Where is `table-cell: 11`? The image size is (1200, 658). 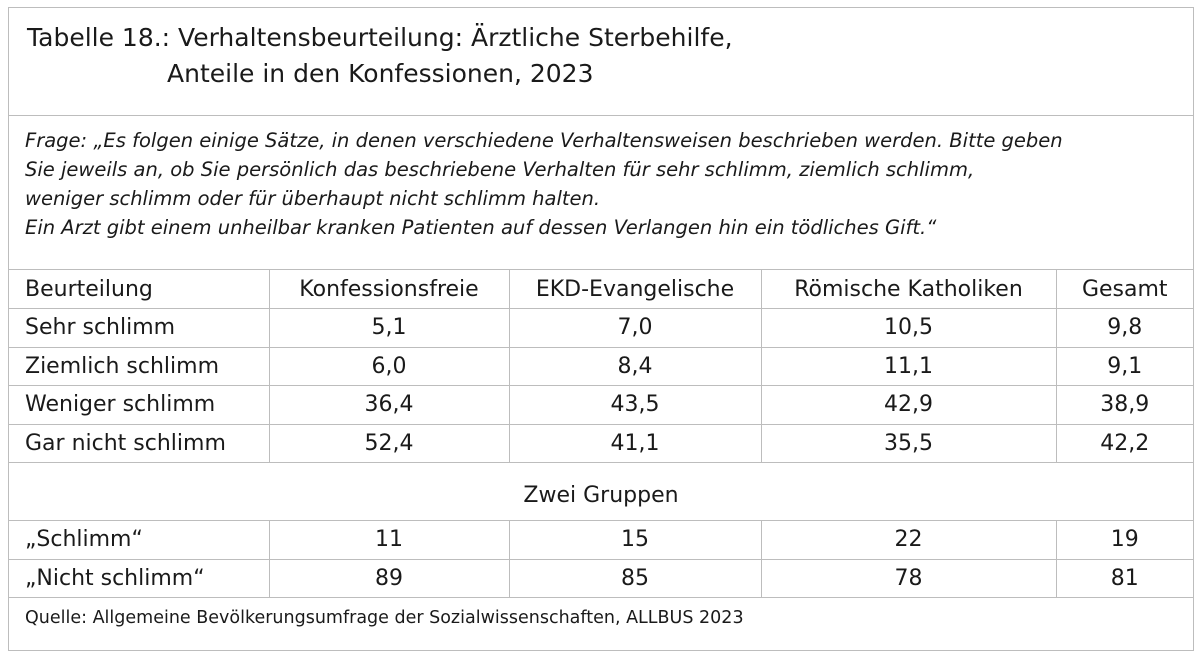
table-cell: 11 is located at coordinates (389, 540).